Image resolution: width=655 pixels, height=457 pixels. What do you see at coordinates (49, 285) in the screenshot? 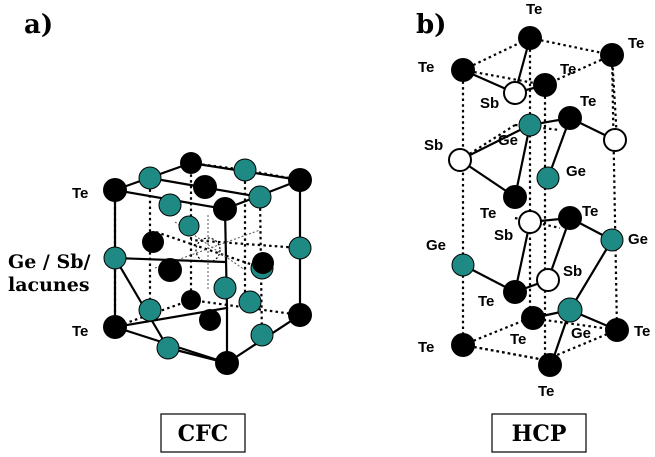
I see `cfc-label-ge-sb-line2: lacunes` at bounding box center [49, 285].